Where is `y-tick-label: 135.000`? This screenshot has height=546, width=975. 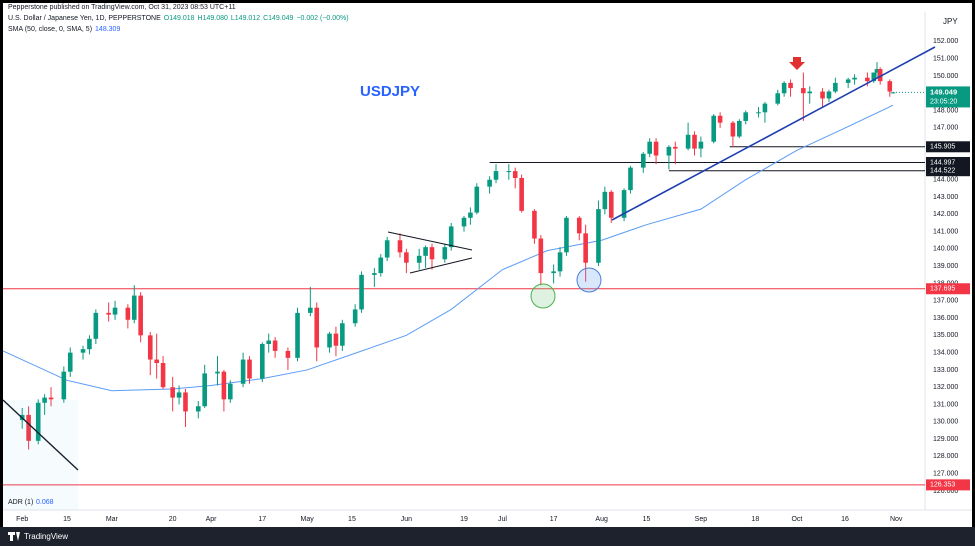 y-tick-label: 135.000 is located at coordinates (945, 335).